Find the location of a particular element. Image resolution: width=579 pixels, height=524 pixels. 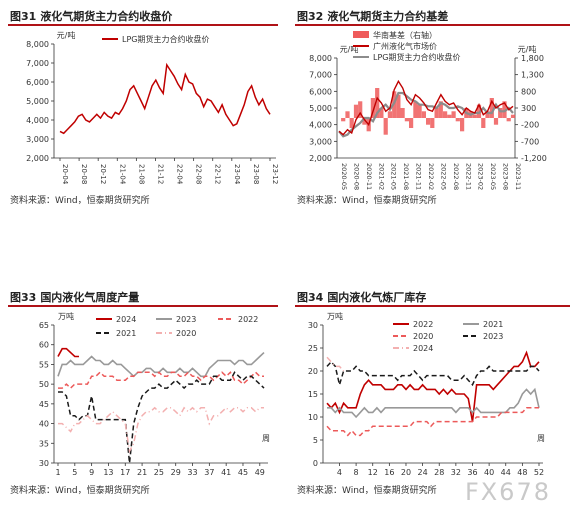

legend-item: 2021 is located at coordinates (116, 333).